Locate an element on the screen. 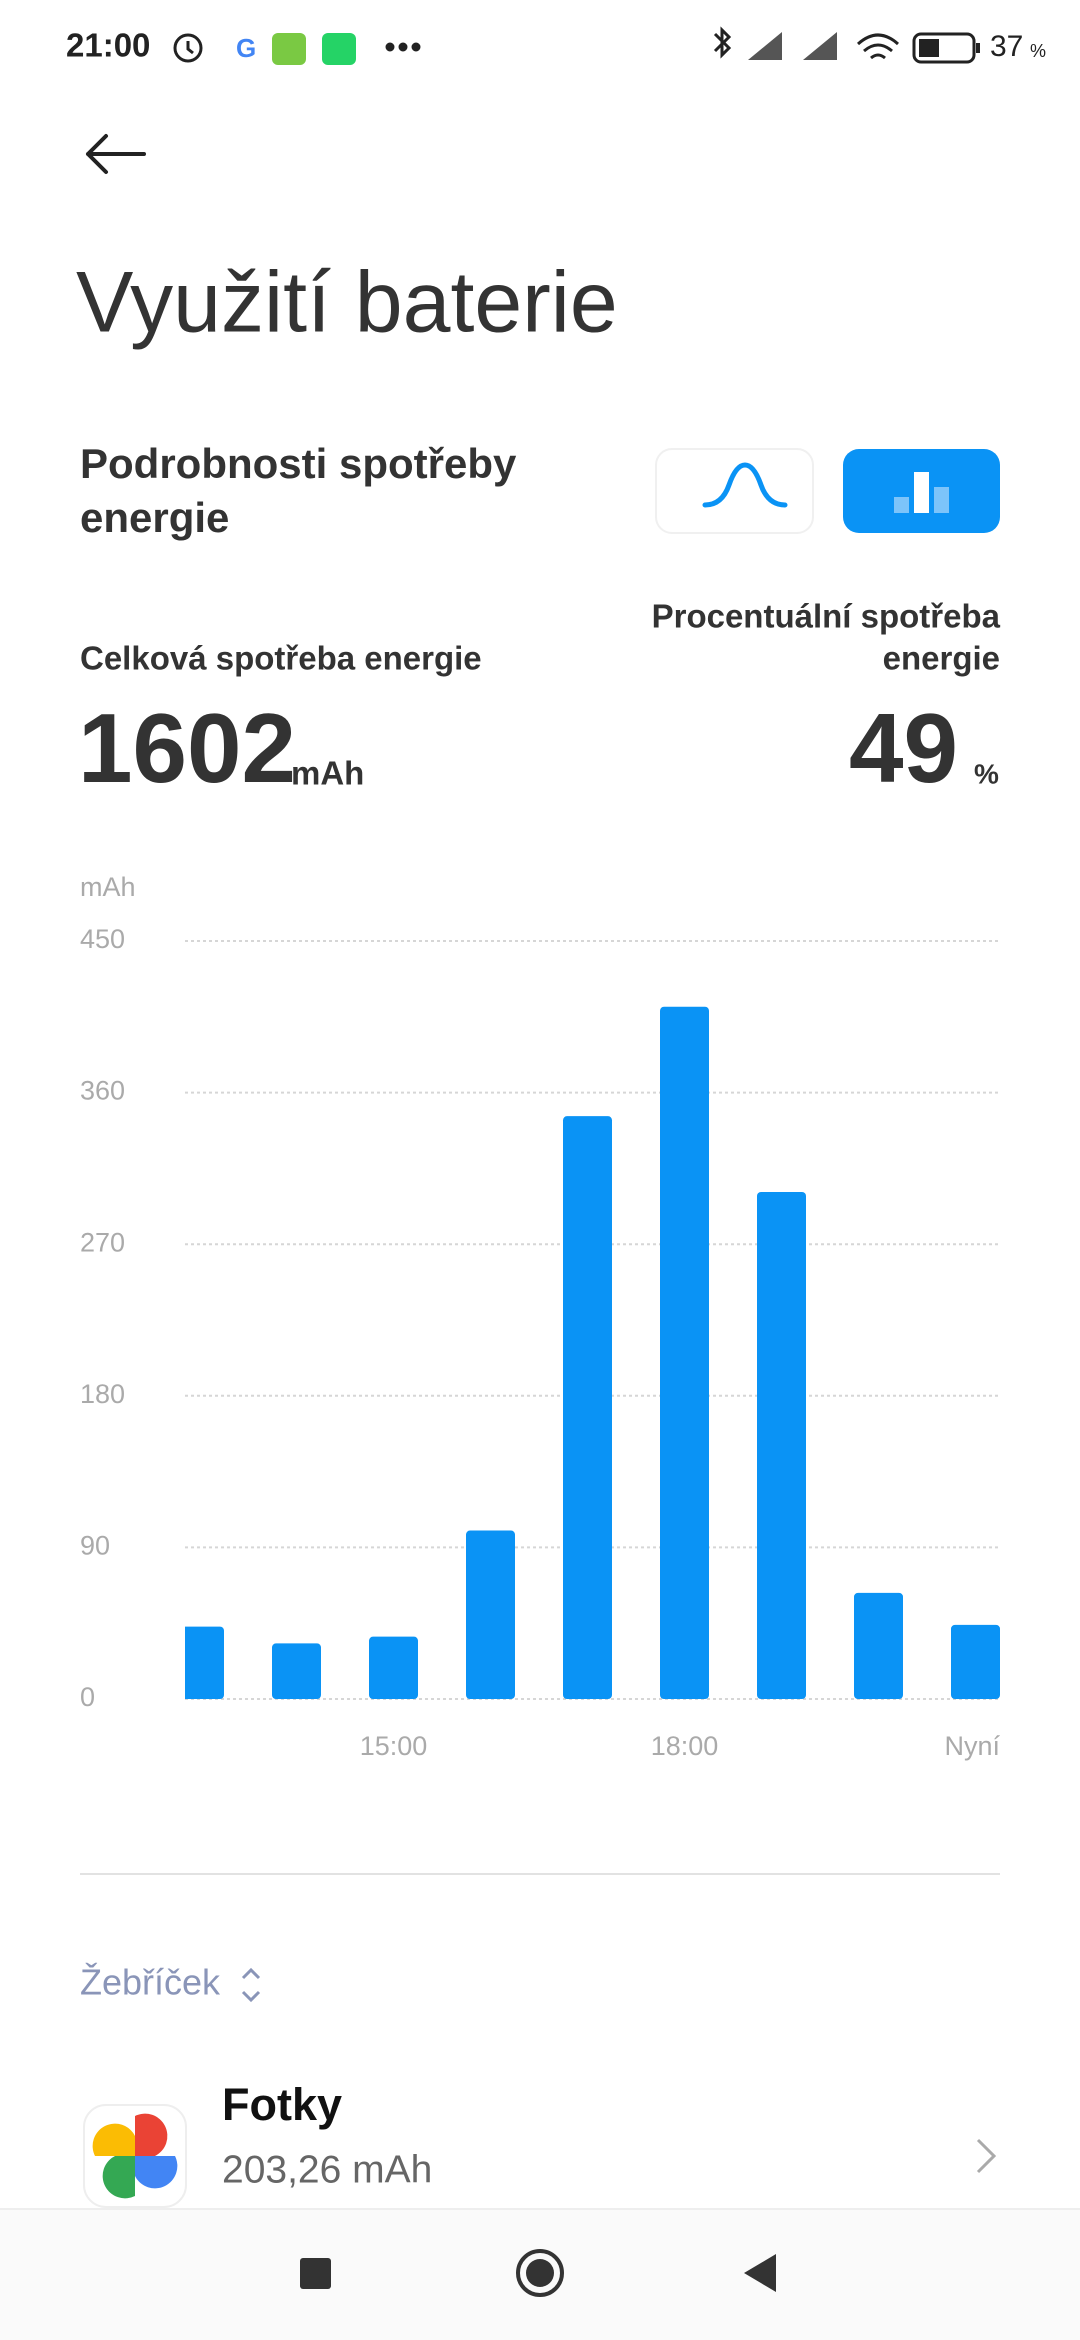 This screenshot has height=2340, width=1080. back-button is located at coordinates (116, 154).